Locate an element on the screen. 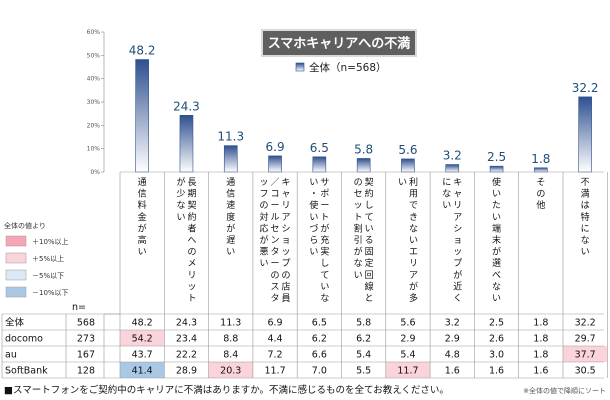 This screenshot has height=400, width=610. bar-value-label: 1.8 is located at coordinates (540, 159).